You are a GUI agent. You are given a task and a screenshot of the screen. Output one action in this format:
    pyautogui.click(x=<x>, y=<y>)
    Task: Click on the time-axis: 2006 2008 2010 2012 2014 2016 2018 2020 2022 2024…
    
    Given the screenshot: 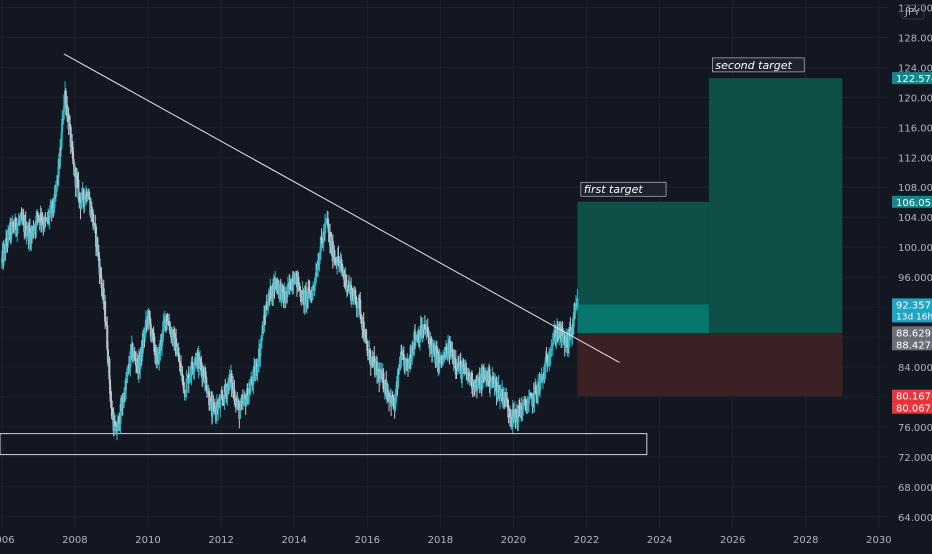 What is the action you would take?
    pyautogui.click(x=446, y=540)
    